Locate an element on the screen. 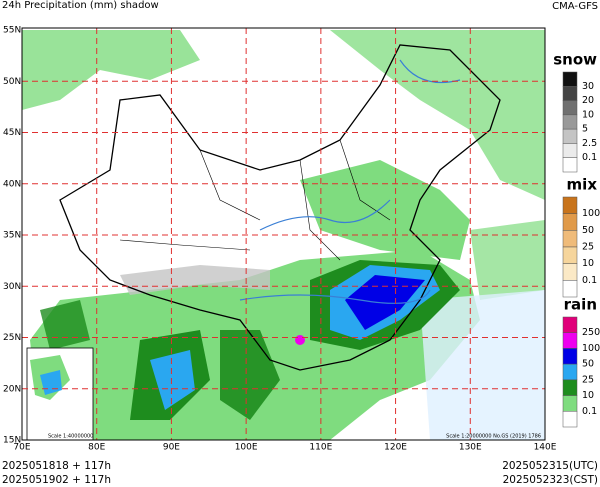  legend-level: 2.5 is located at coordinates (589, 143).